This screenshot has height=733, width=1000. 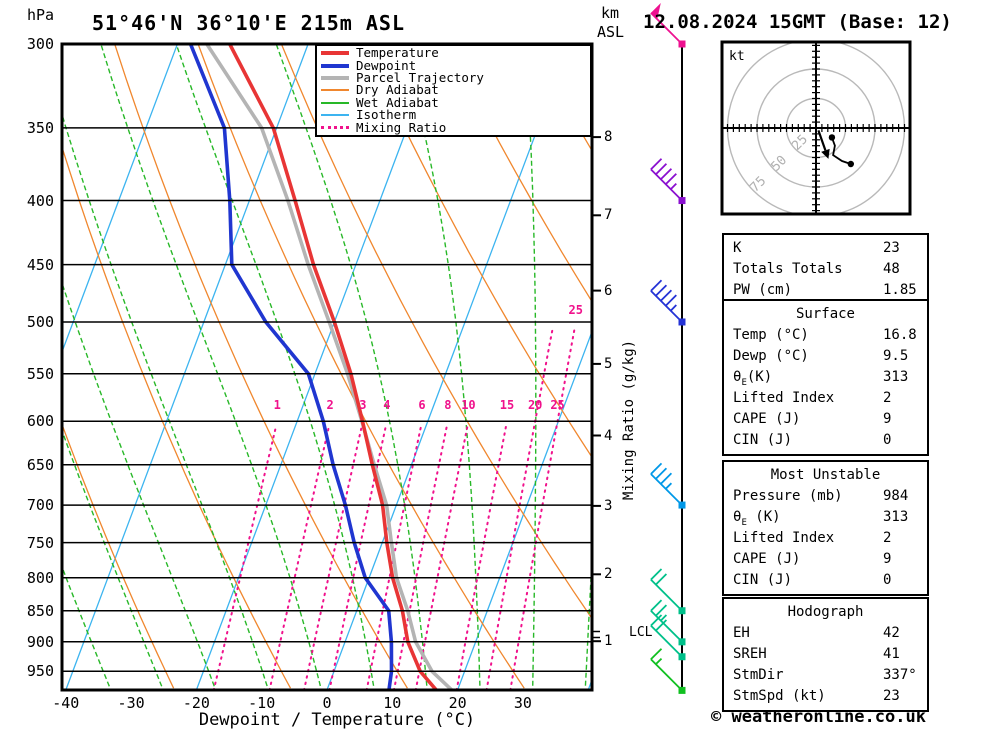 I want to click on table-row: K 23, so click(x=830, y=248).